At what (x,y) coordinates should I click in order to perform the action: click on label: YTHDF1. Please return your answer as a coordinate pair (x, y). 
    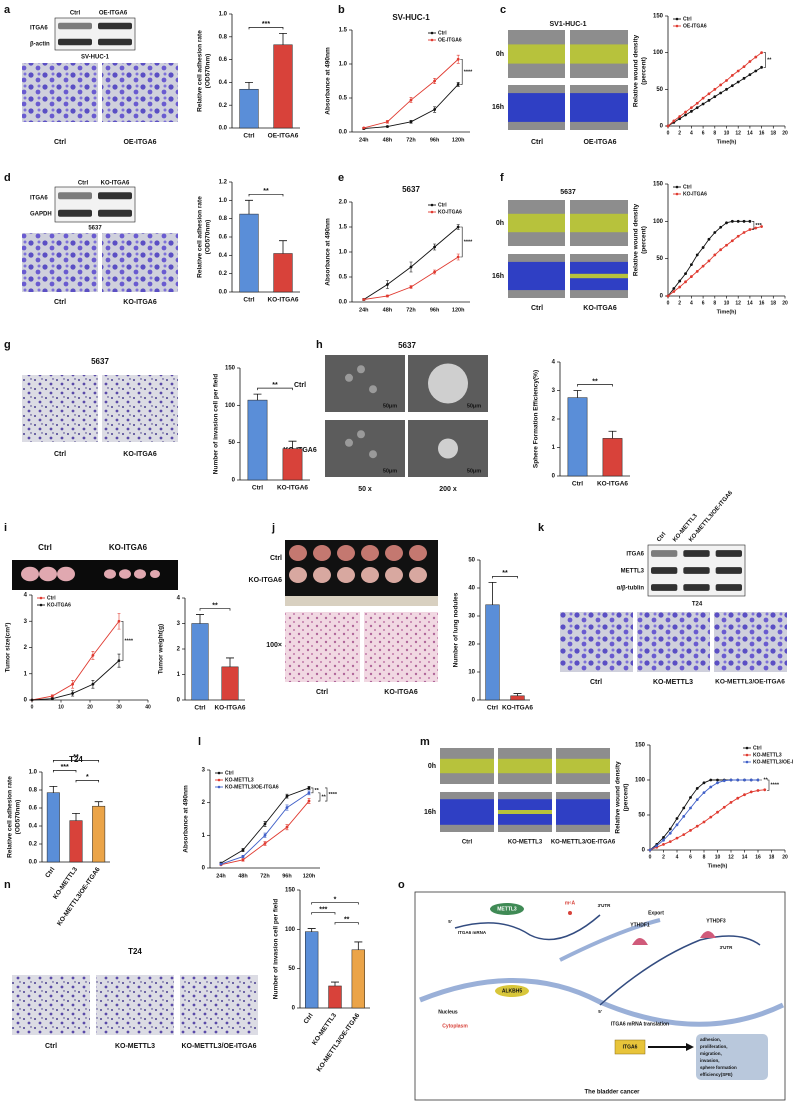
    Looking at the image, I should click on (640, 925).